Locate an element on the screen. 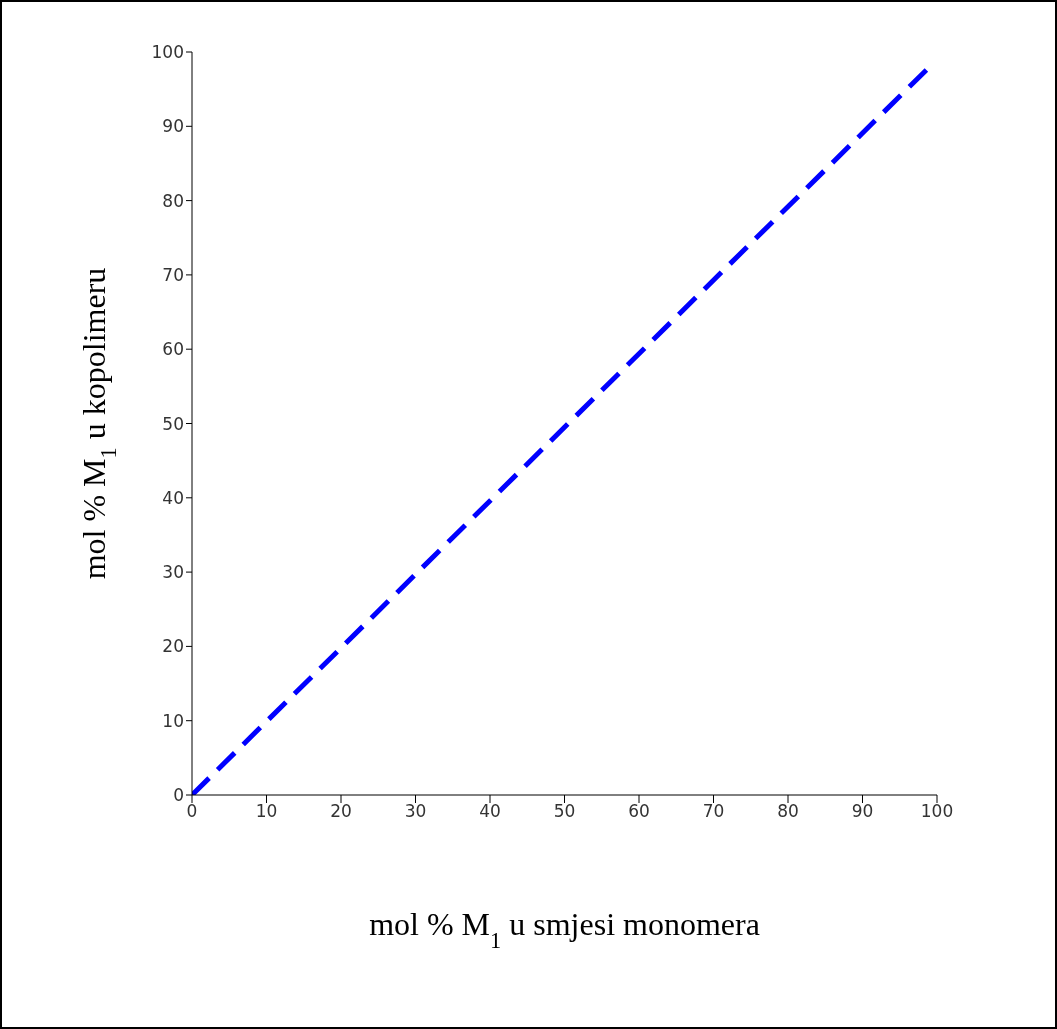  y-tick-label: 100 is located at coordinates (167, 52).